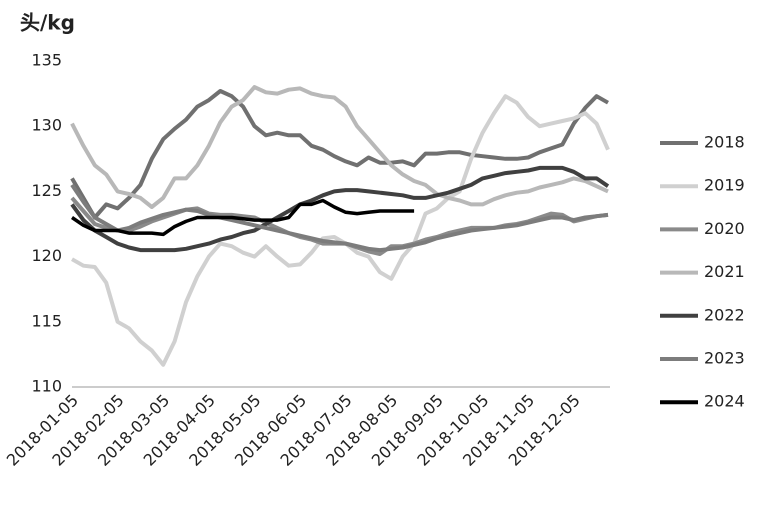 This screenshot has width=758, height=508. I want to click on y-axis-label: 头/kg, so click(47, 23).